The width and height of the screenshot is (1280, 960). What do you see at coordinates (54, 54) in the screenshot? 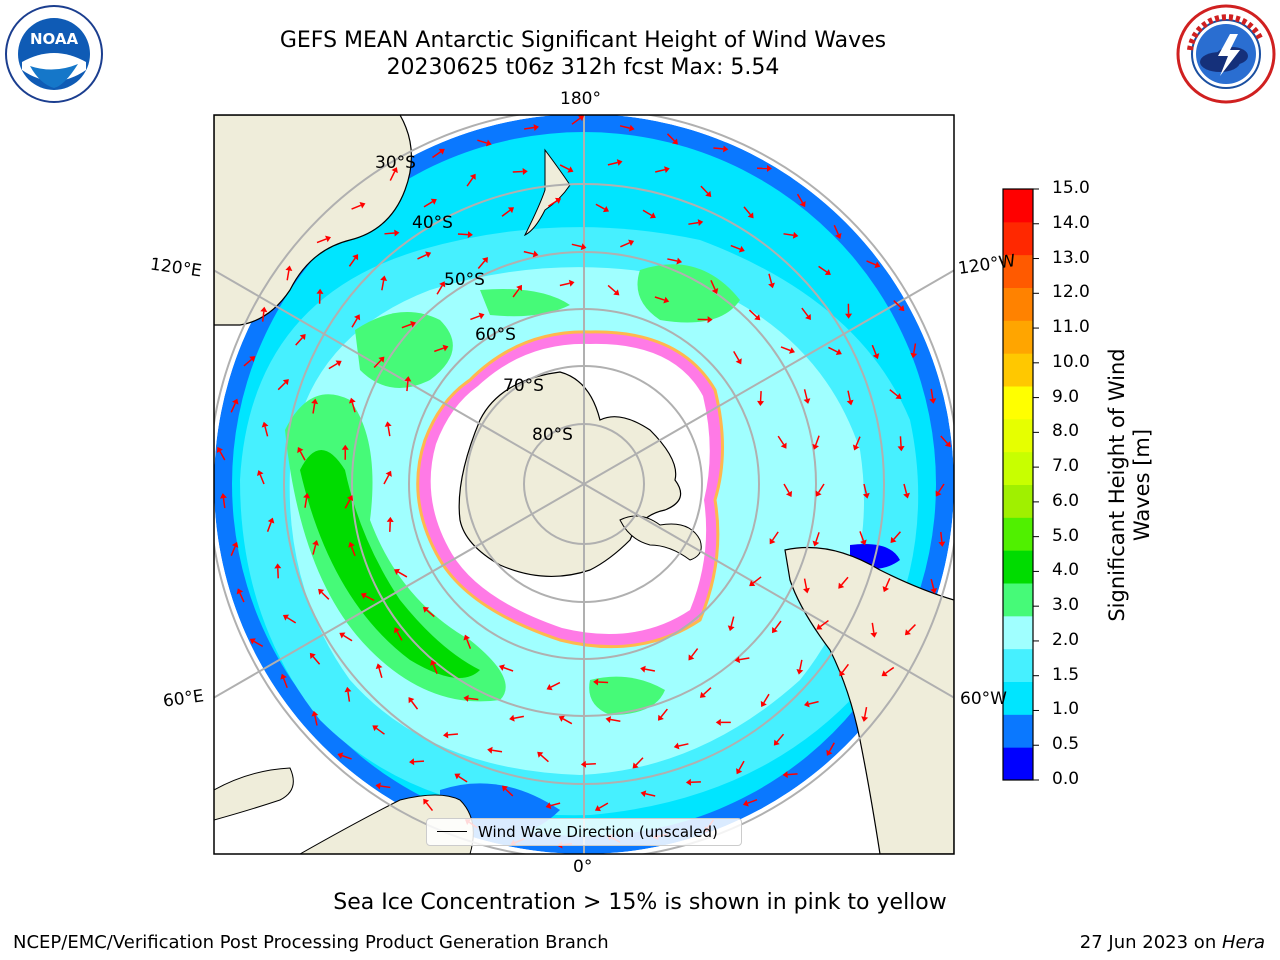
I see `noaa-logo: NOAA` at bounding box center [54, 54].